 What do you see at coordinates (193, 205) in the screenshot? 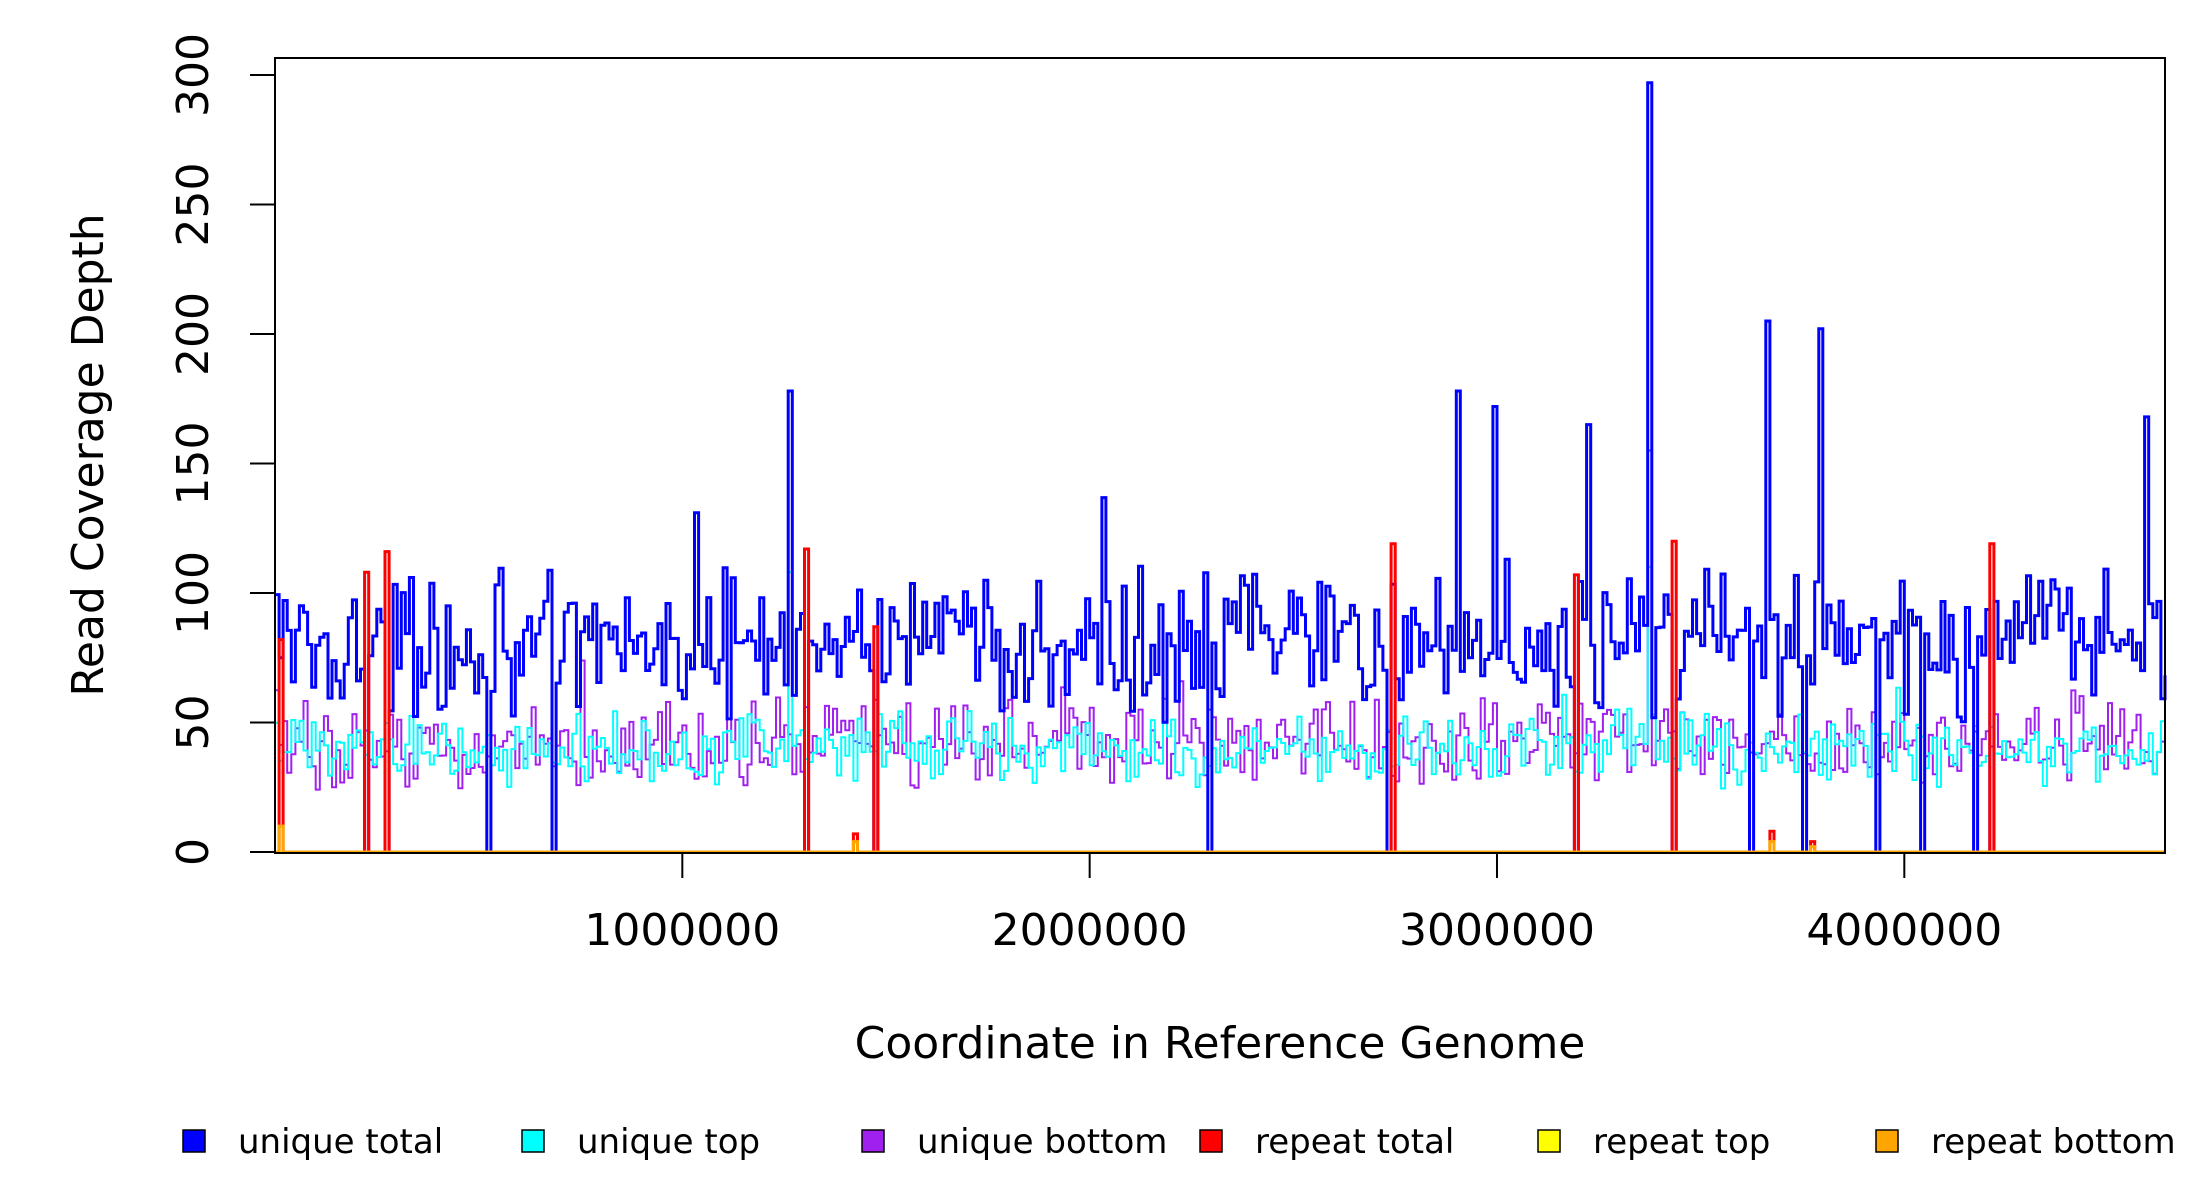
I see `y-tick-label: 250` at bounding box center [193, 205].